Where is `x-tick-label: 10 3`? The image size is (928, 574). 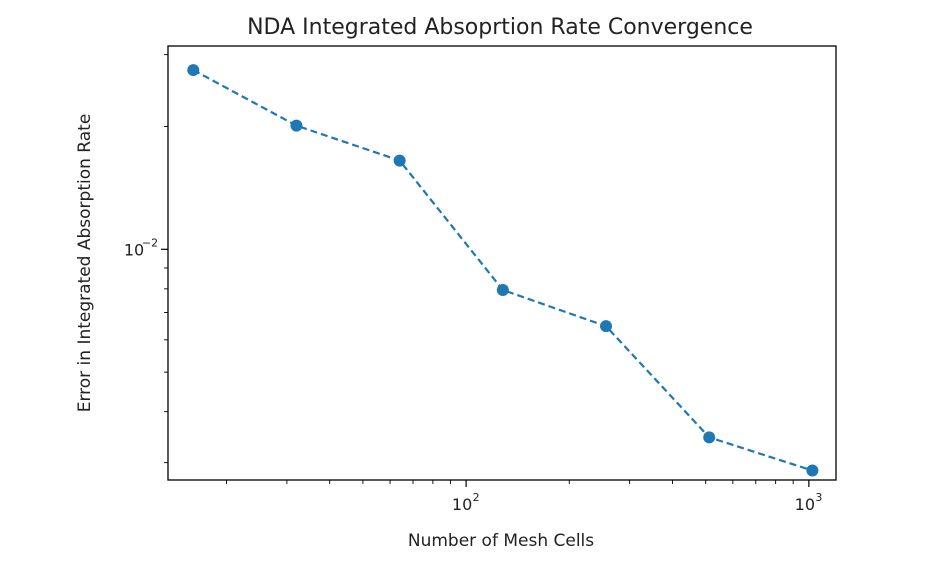 x-tick-label: 10 3 is located at coordinates (809, 502).